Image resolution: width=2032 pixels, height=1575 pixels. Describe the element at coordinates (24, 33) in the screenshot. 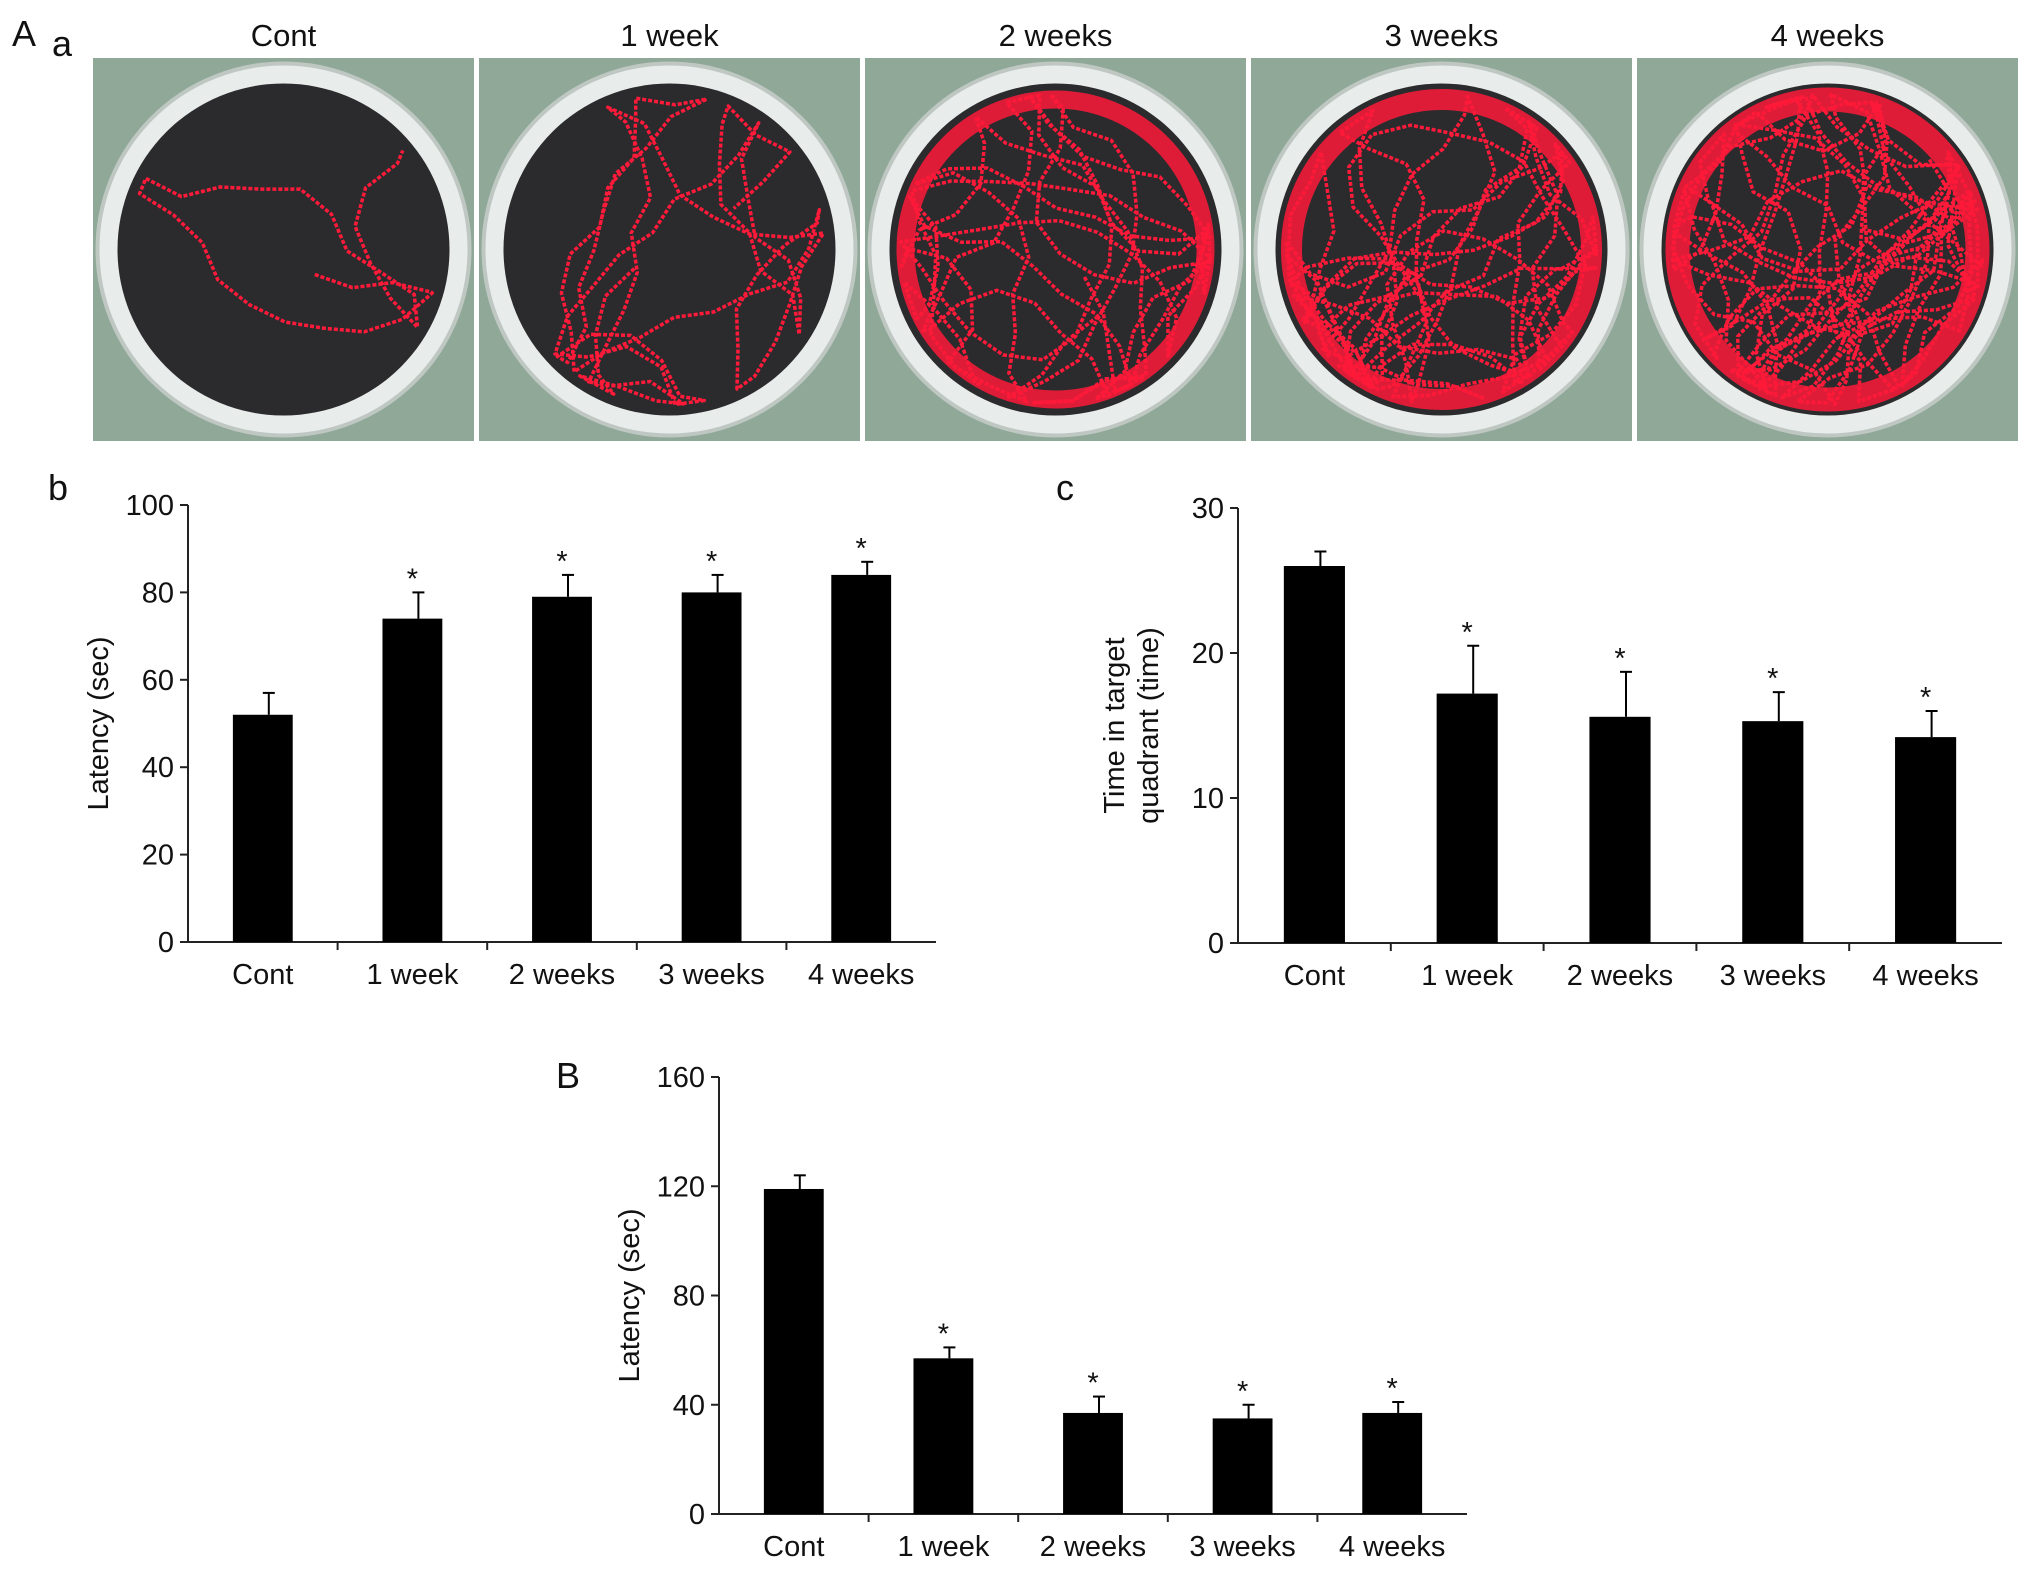

I see `panel-label: A` at that location.